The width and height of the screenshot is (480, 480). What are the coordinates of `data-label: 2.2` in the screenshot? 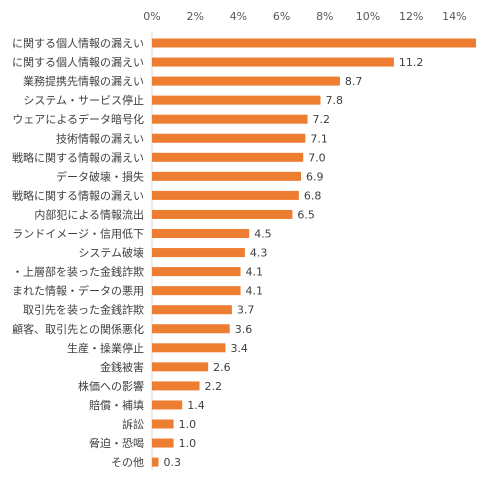 It's located at (214, 386).